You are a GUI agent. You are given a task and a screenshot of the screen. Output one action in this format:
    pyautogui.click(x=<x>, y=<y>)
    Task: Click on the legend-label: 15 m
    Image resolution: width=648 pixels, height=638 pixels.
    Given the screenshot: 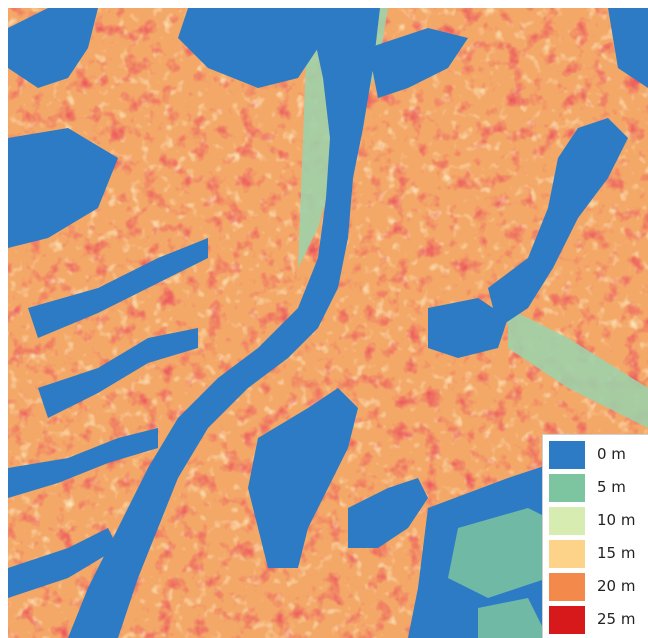 What is the action you would take?
    pyautogui.click(x=616, y=553)
    